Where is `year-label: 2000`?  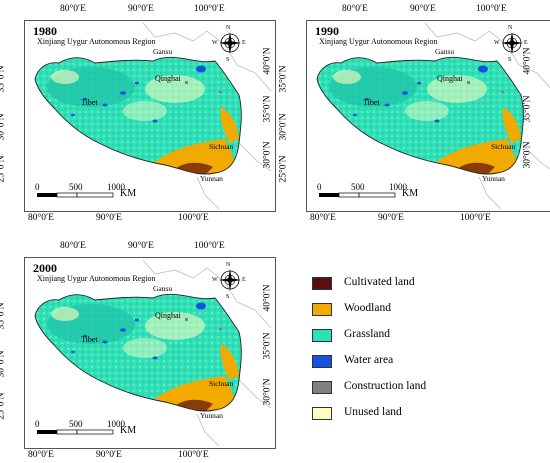
year-label: 2000 is located at coordinates (45, 268).